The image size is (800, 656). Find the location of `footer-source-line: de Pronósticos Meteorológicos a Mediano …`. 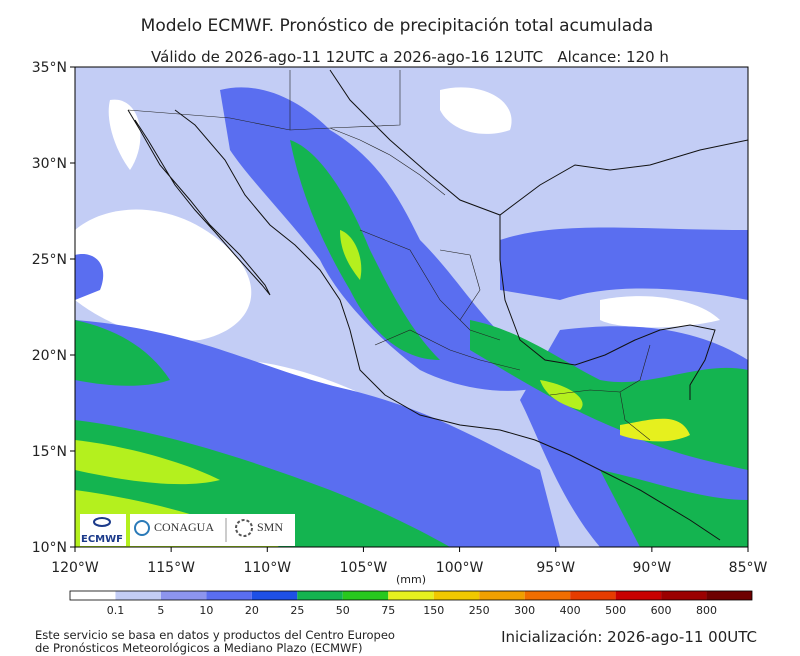

footer-source-line: de Pronósticos Meteorológicos a Mediano … is located at coordinates (198, 648).